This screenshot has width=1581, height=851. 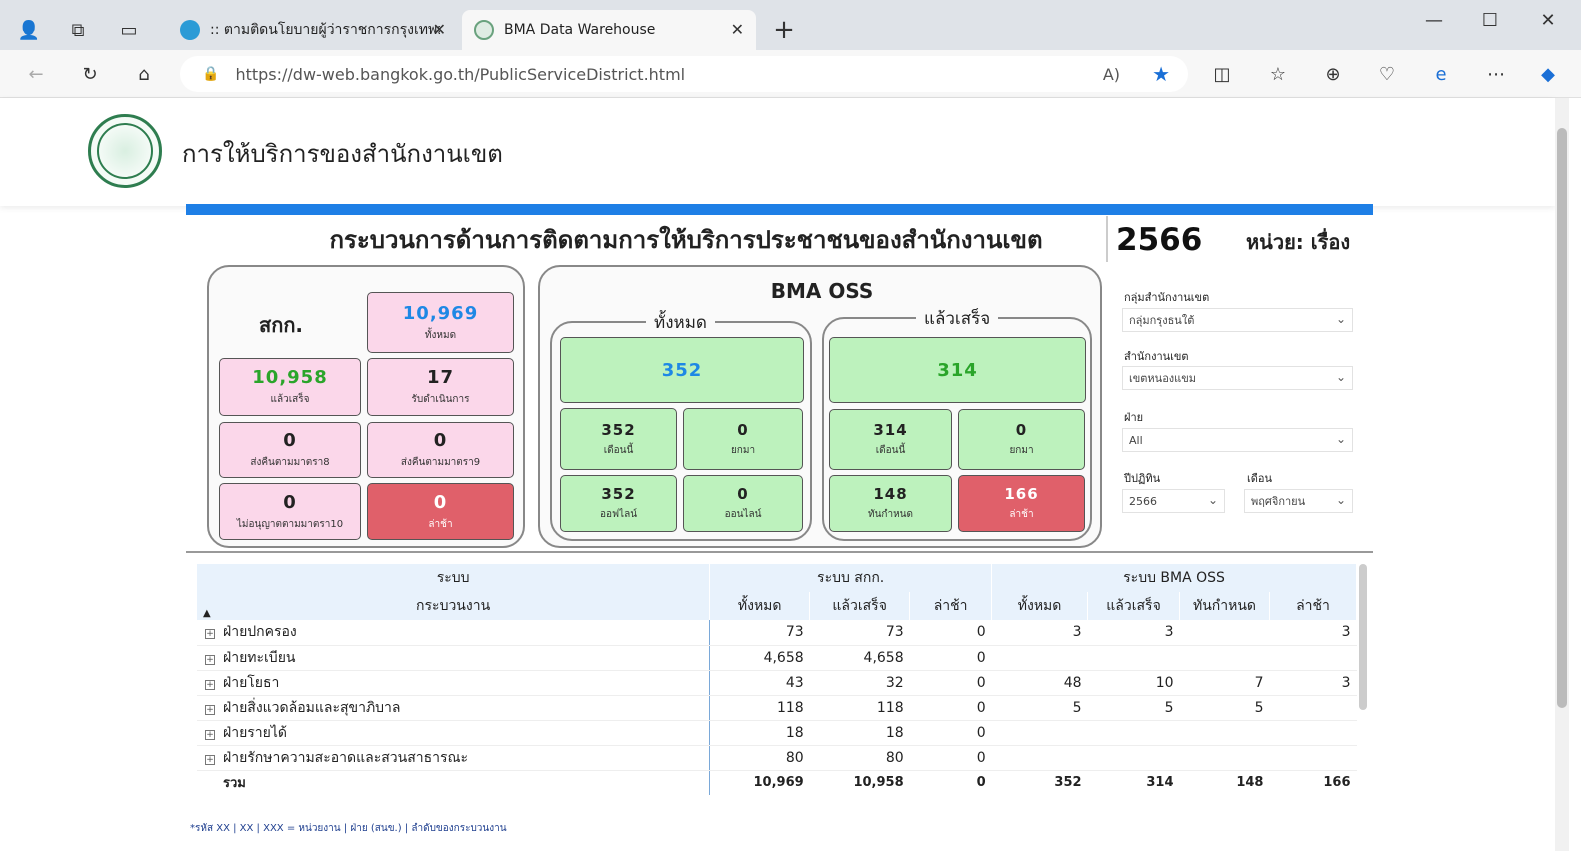 I want to click on copilot-icon: ◆, so click(x=1548, y=74).